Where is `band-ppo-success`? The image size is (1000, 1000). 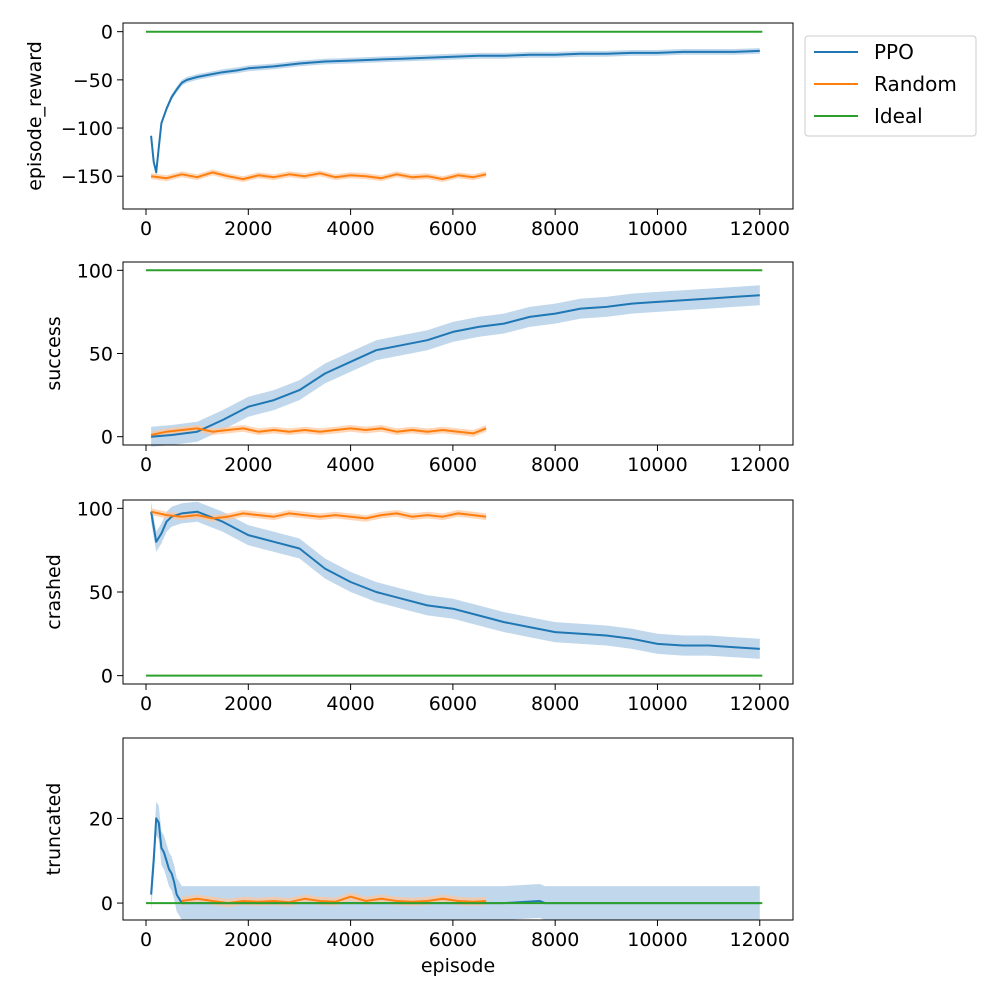 band-ppo-success is located at coordinates (455, 366).